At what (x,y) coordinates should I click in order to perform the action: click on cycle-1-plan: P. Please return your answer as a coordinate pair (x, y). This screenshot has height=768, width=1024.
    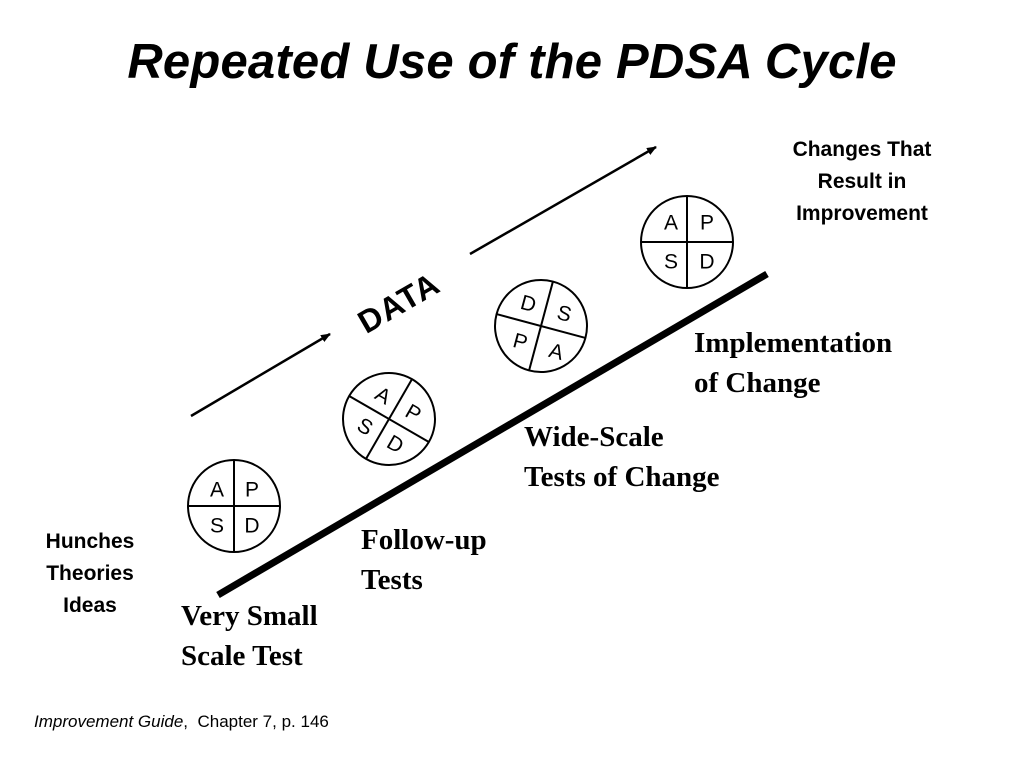
    Looking at the image, I should click on (252, 490).